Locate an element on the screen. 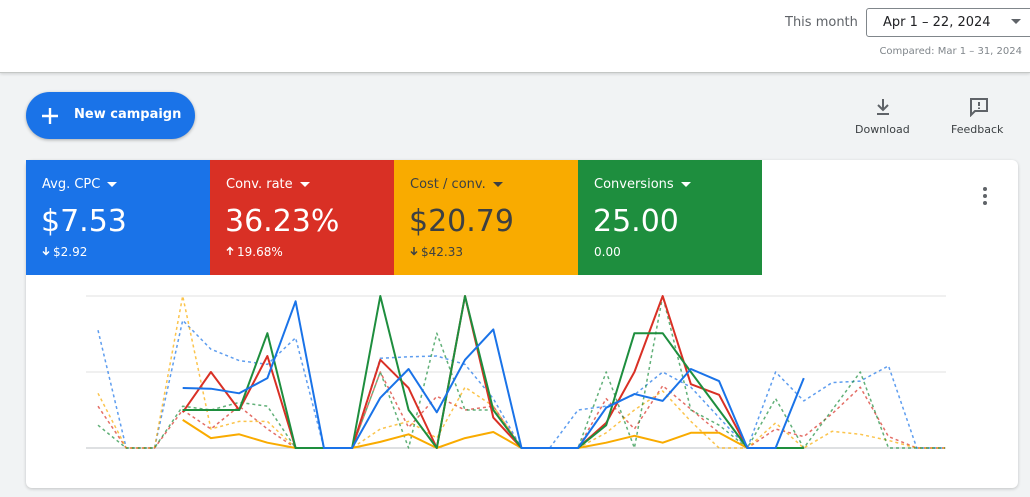 The width and height of the screenshot is (1030, 497). metric-label: Cost / conv. is located at coordinates (456, 184).